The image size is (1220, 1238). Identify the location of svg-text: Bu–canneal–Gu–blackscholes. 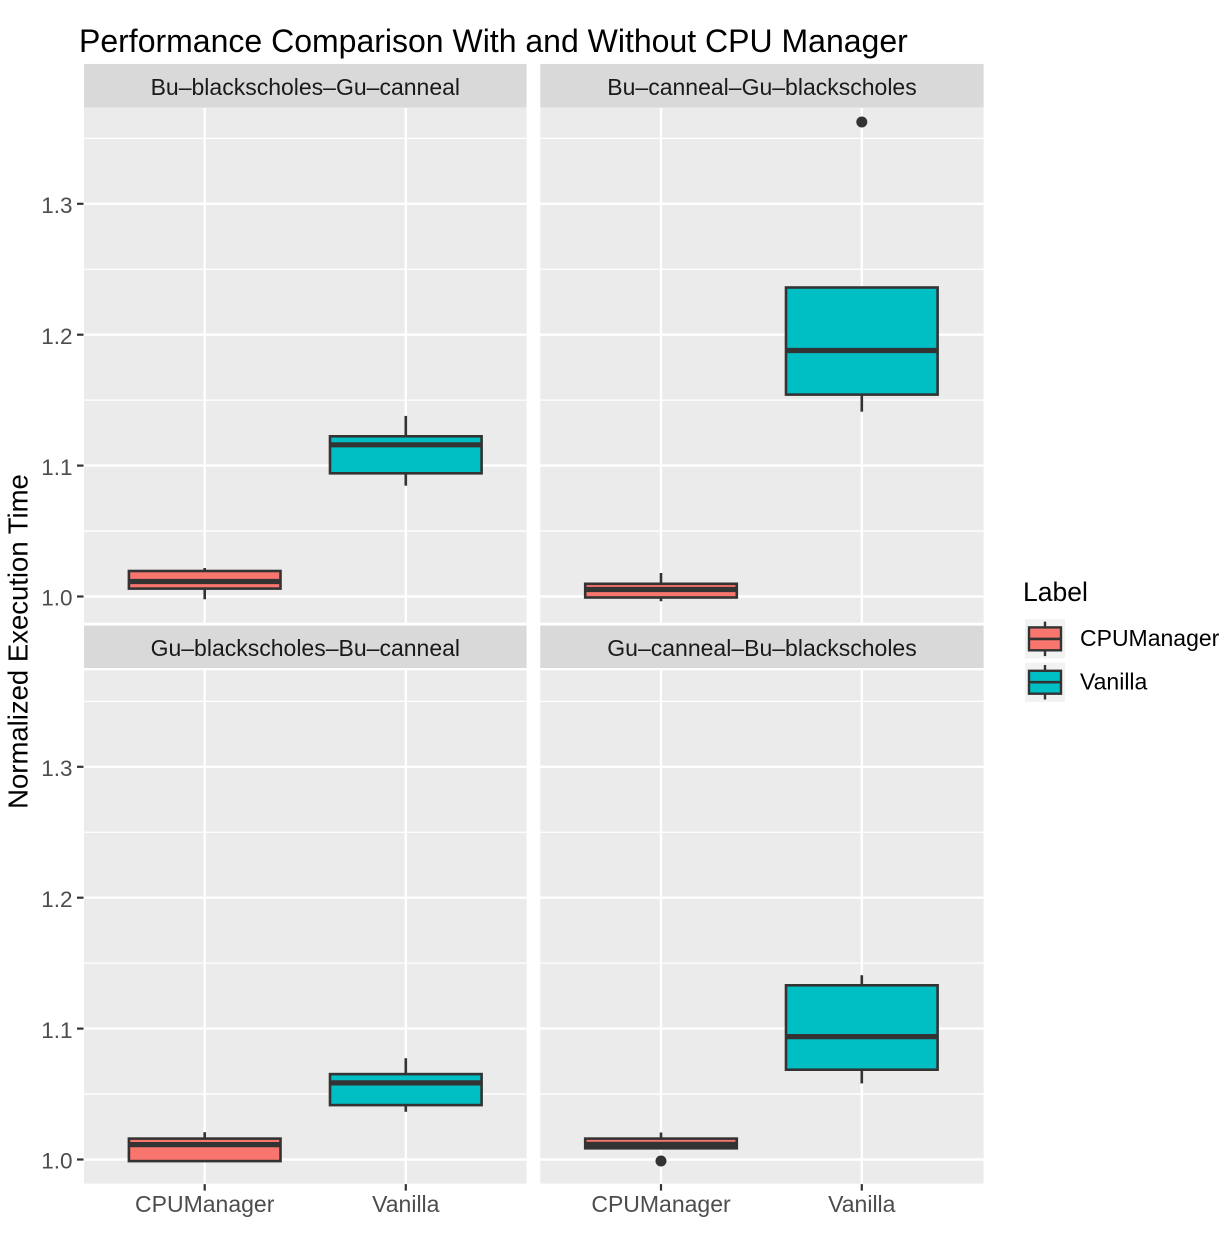
(761, 87).